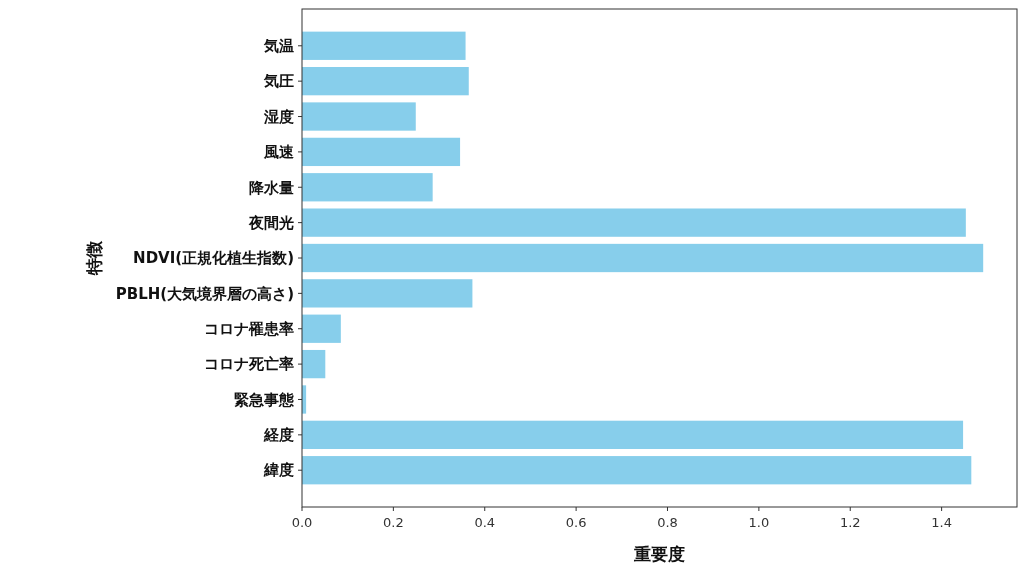 The height and width of the screenshot is (572, 1024). Describe the element at coordinates (249, 328) in the screenshot. I see `y-tick-label: コロナ罹患率` at that location.